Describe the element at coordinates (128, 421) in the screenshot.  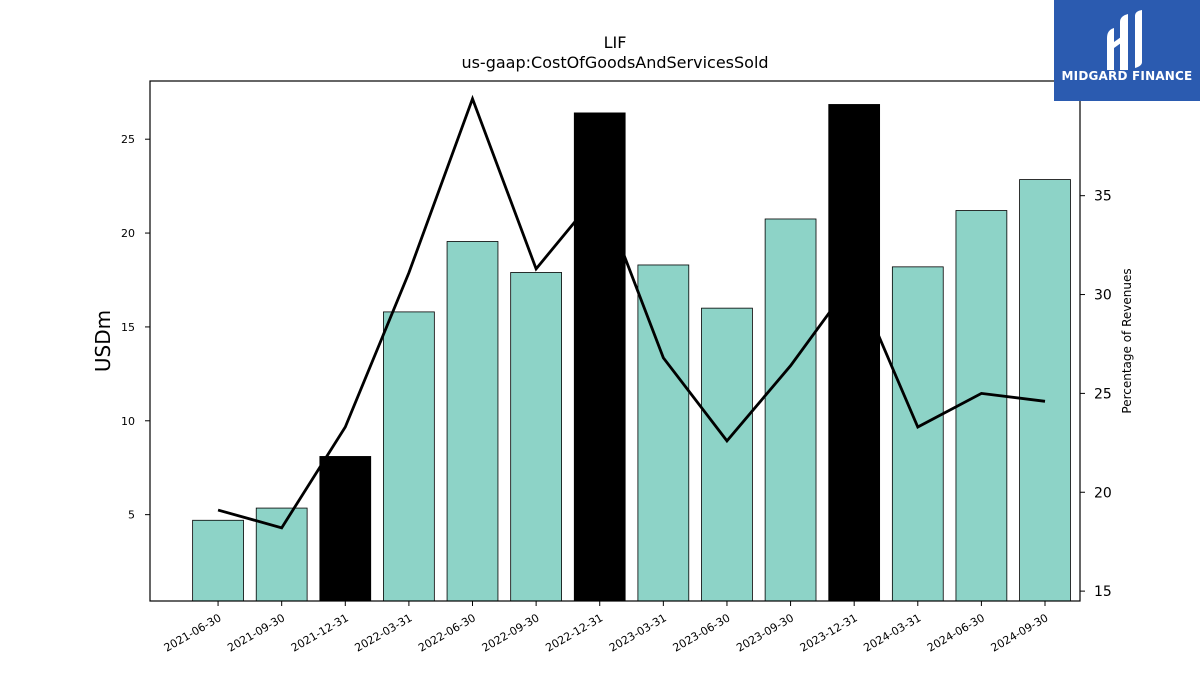
I see `y-tick-label: 10` at that location.